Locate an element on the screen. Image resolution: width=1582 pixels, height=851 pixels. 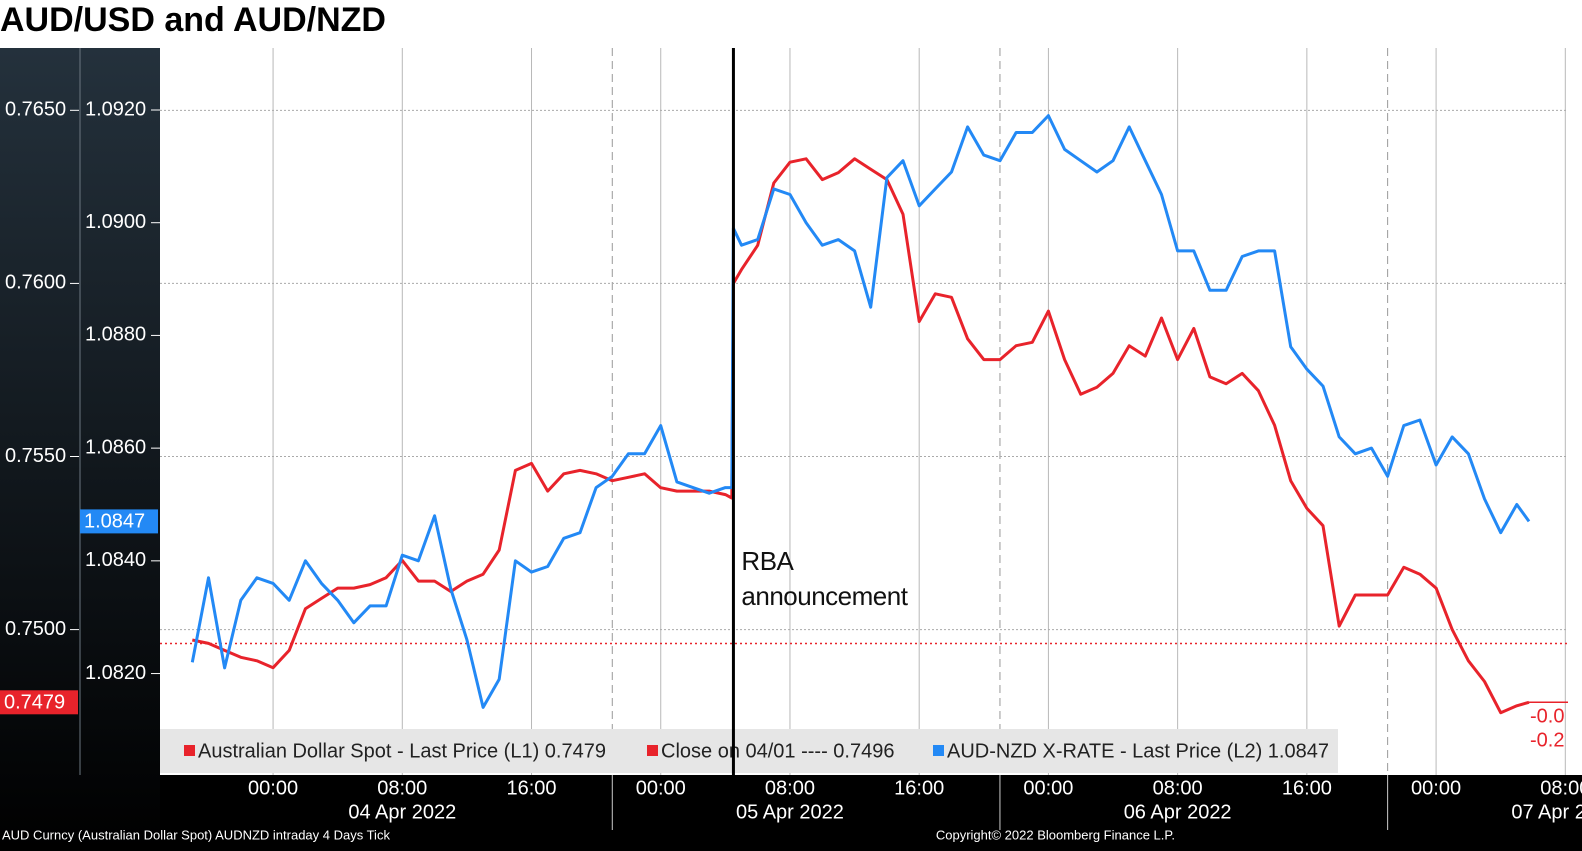
title-bar is located at coordinates (791, 24).